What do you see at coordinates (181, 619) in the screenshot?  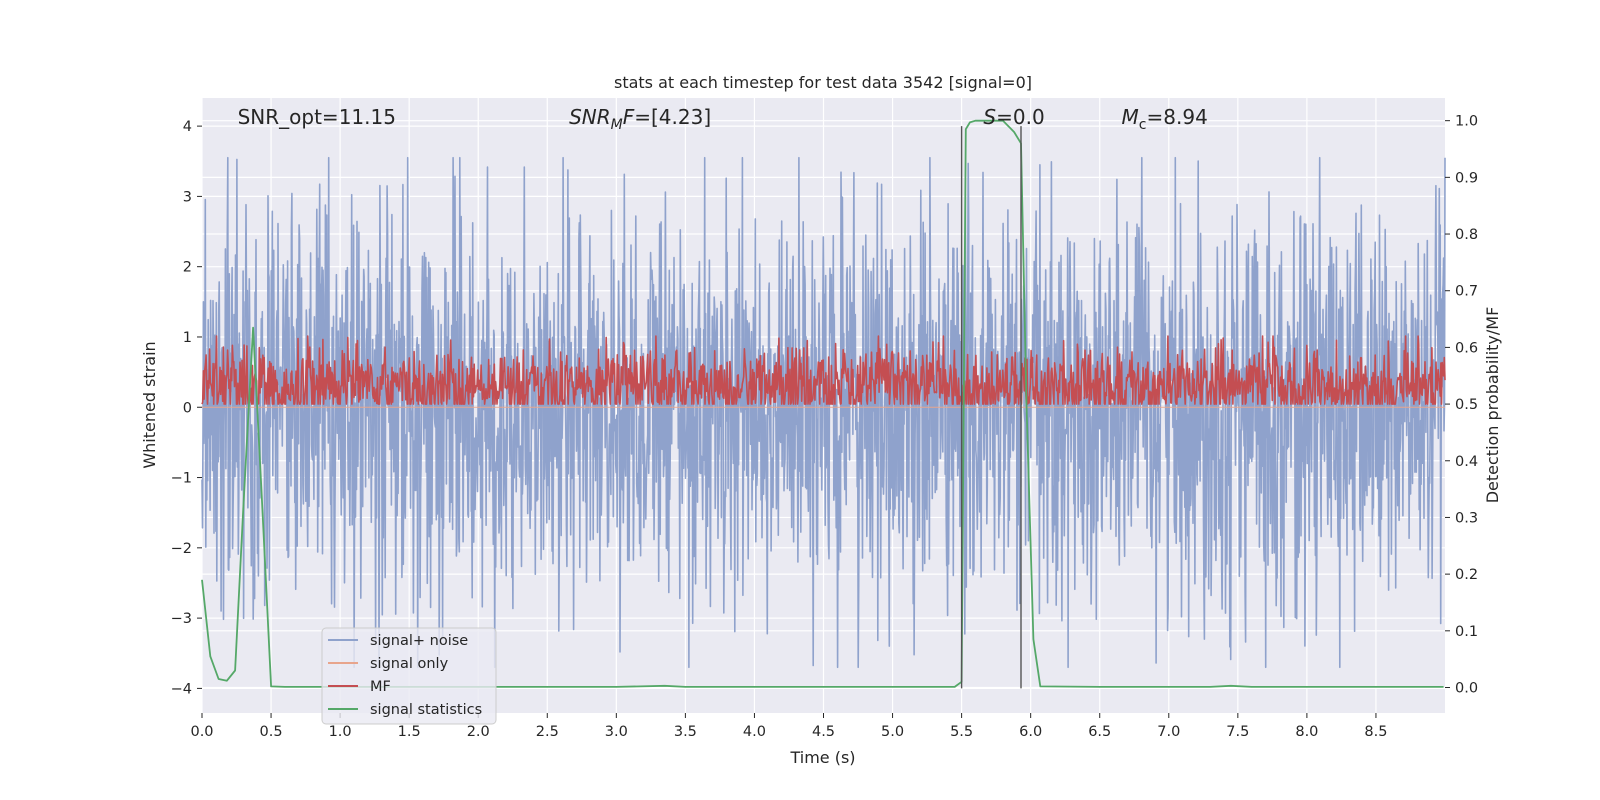 I see `y-tick-label: −3` at bounding box center [181, 619].